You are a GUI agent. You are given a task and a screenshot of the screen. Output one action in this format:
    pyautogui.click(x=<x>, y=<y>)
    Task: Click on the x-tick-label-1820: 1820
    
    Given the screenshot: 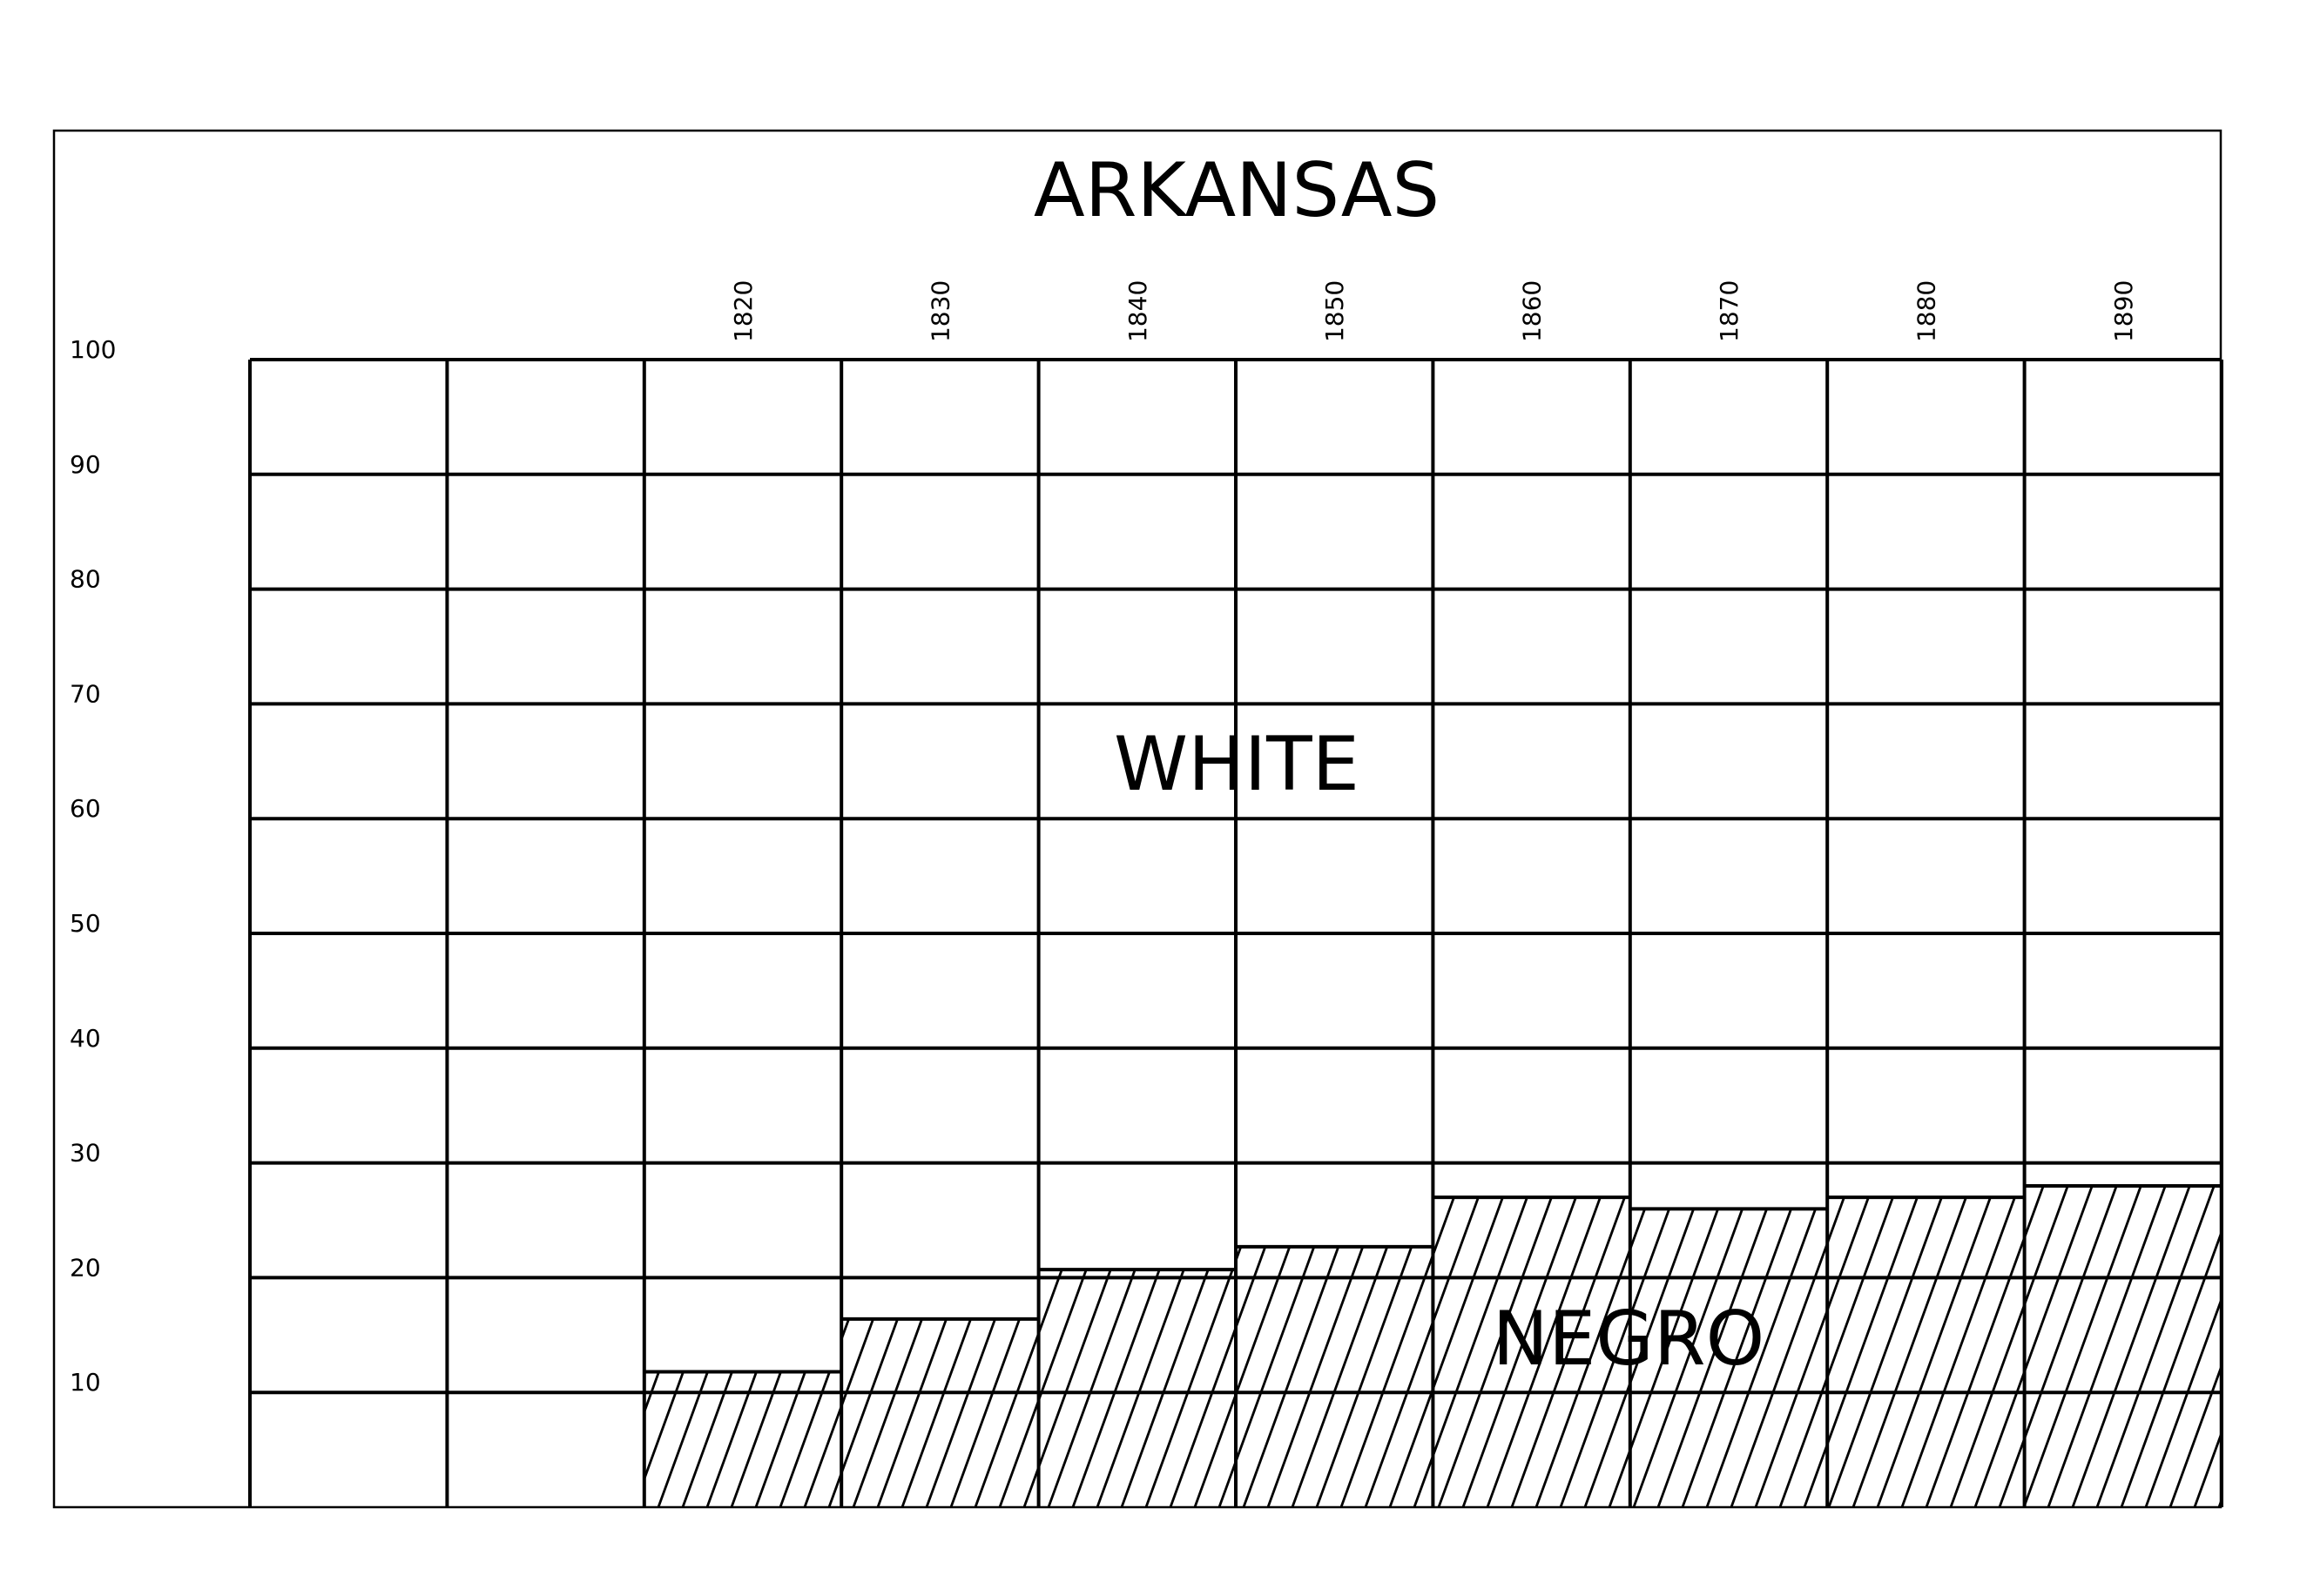 What is the action you would take?
    pyautogui.click(x=744, y=311)
    